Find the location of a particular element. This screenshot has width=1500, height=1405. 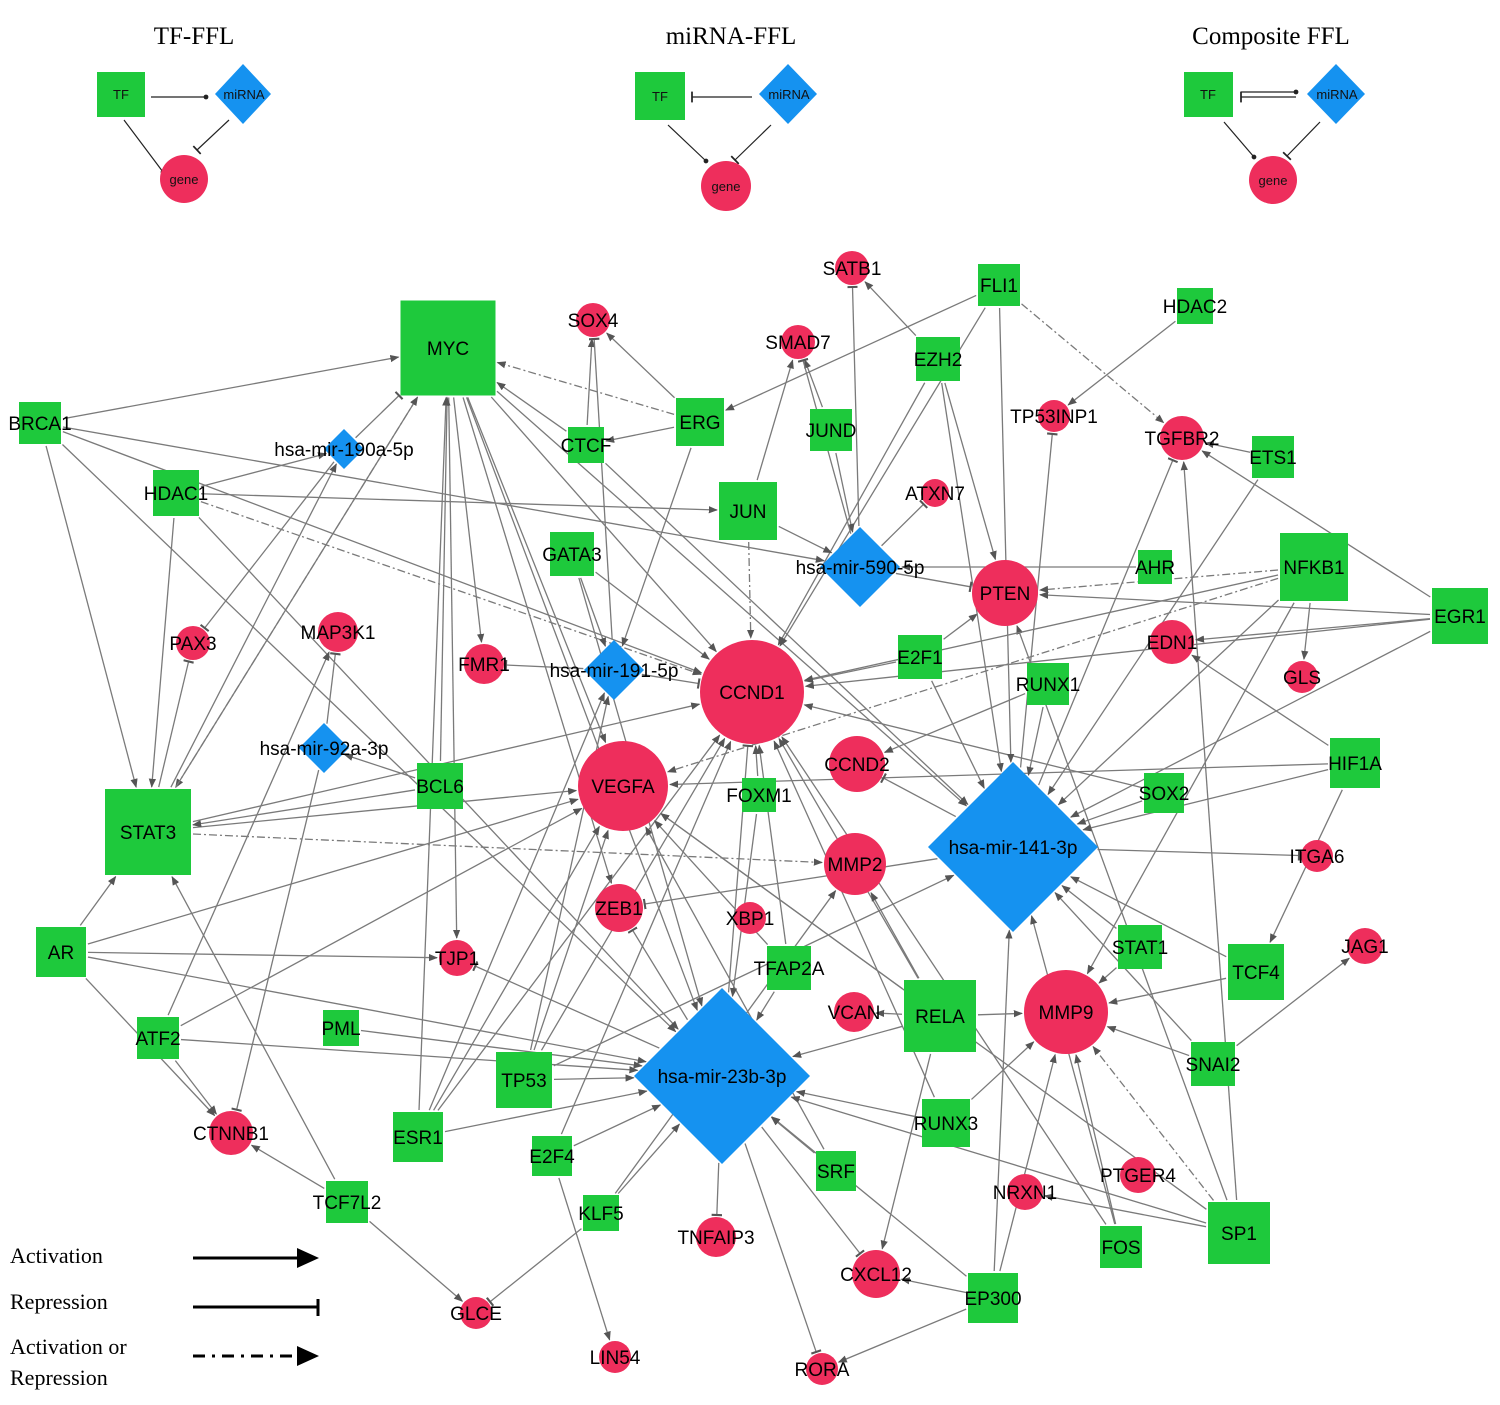

tf-node-pml: PML is located at coordinates (341, 1028).